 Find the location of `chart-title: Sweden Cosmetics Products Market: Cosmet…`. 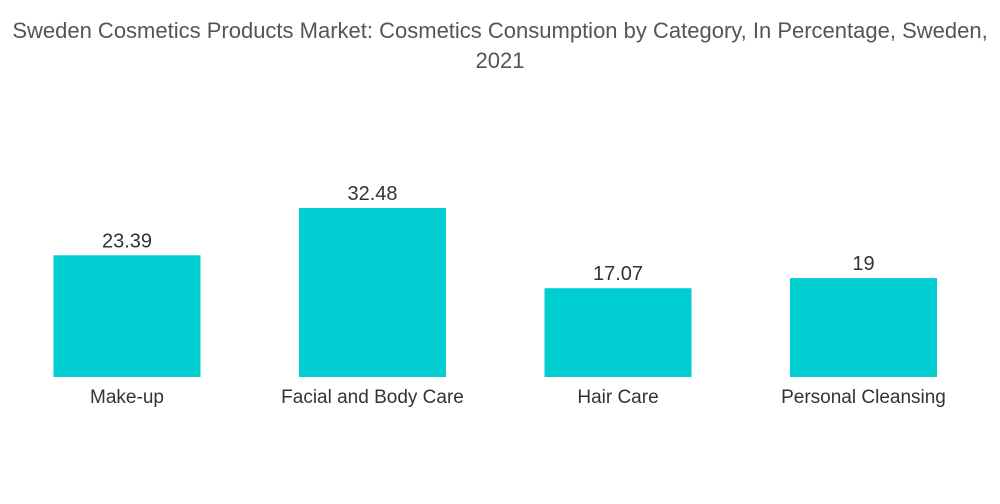

chart-title: Sweden Cosmetics Products Market: Cosmet… is located at coordinates (500, 45).